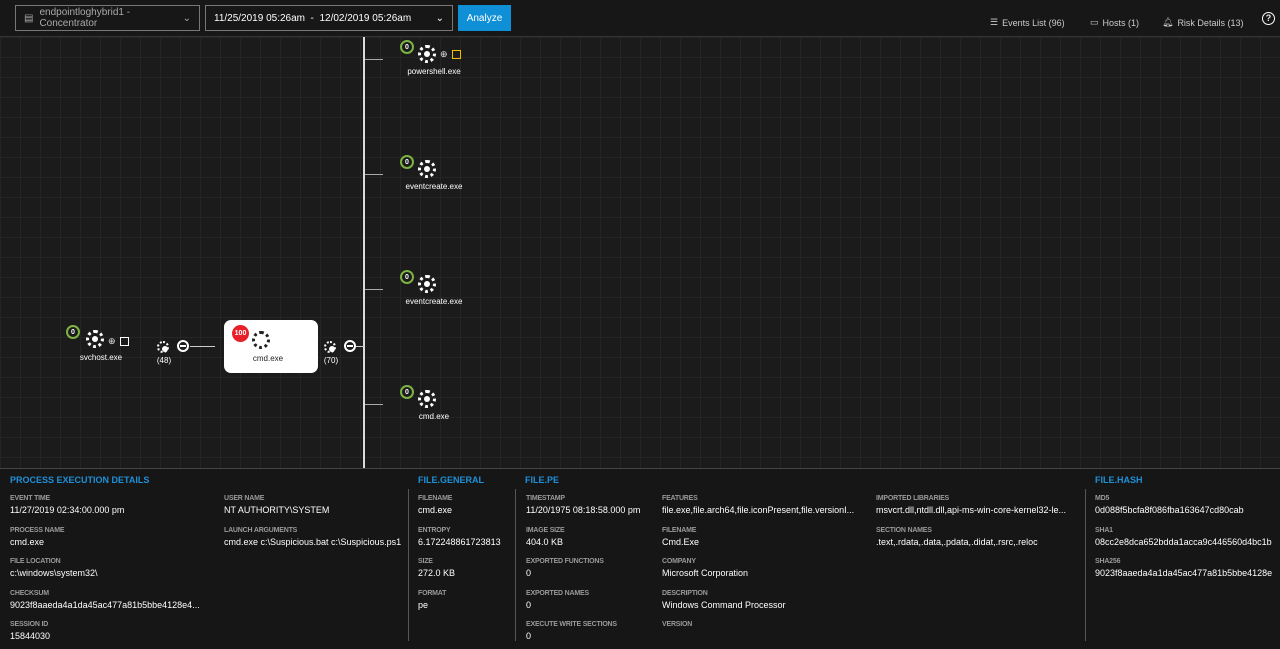 The width and height of the screenshot is (1280, 649). I want to click on host-icon: ▭, so click(1094, 22).